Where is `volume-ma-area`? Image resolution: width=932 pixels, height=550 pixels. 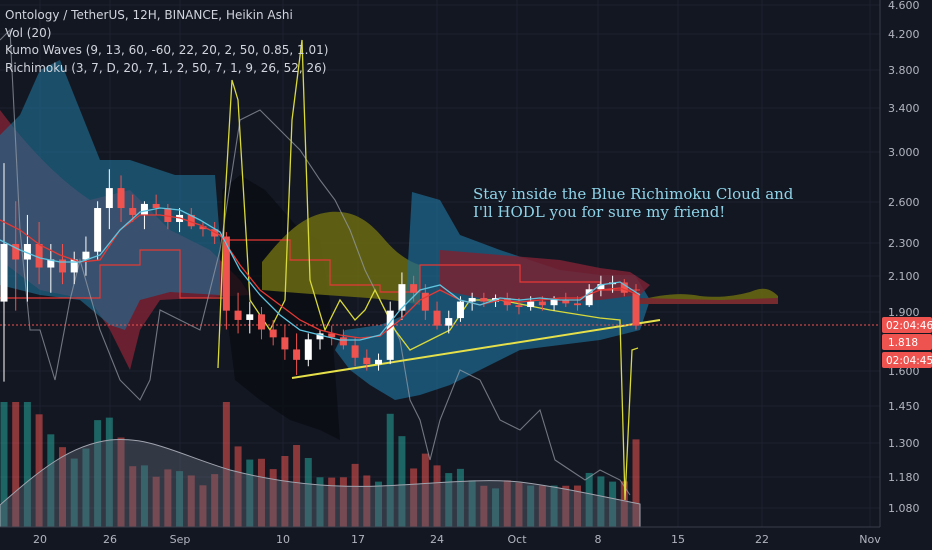 volume-ma-area is located at coordinates (320, 483).